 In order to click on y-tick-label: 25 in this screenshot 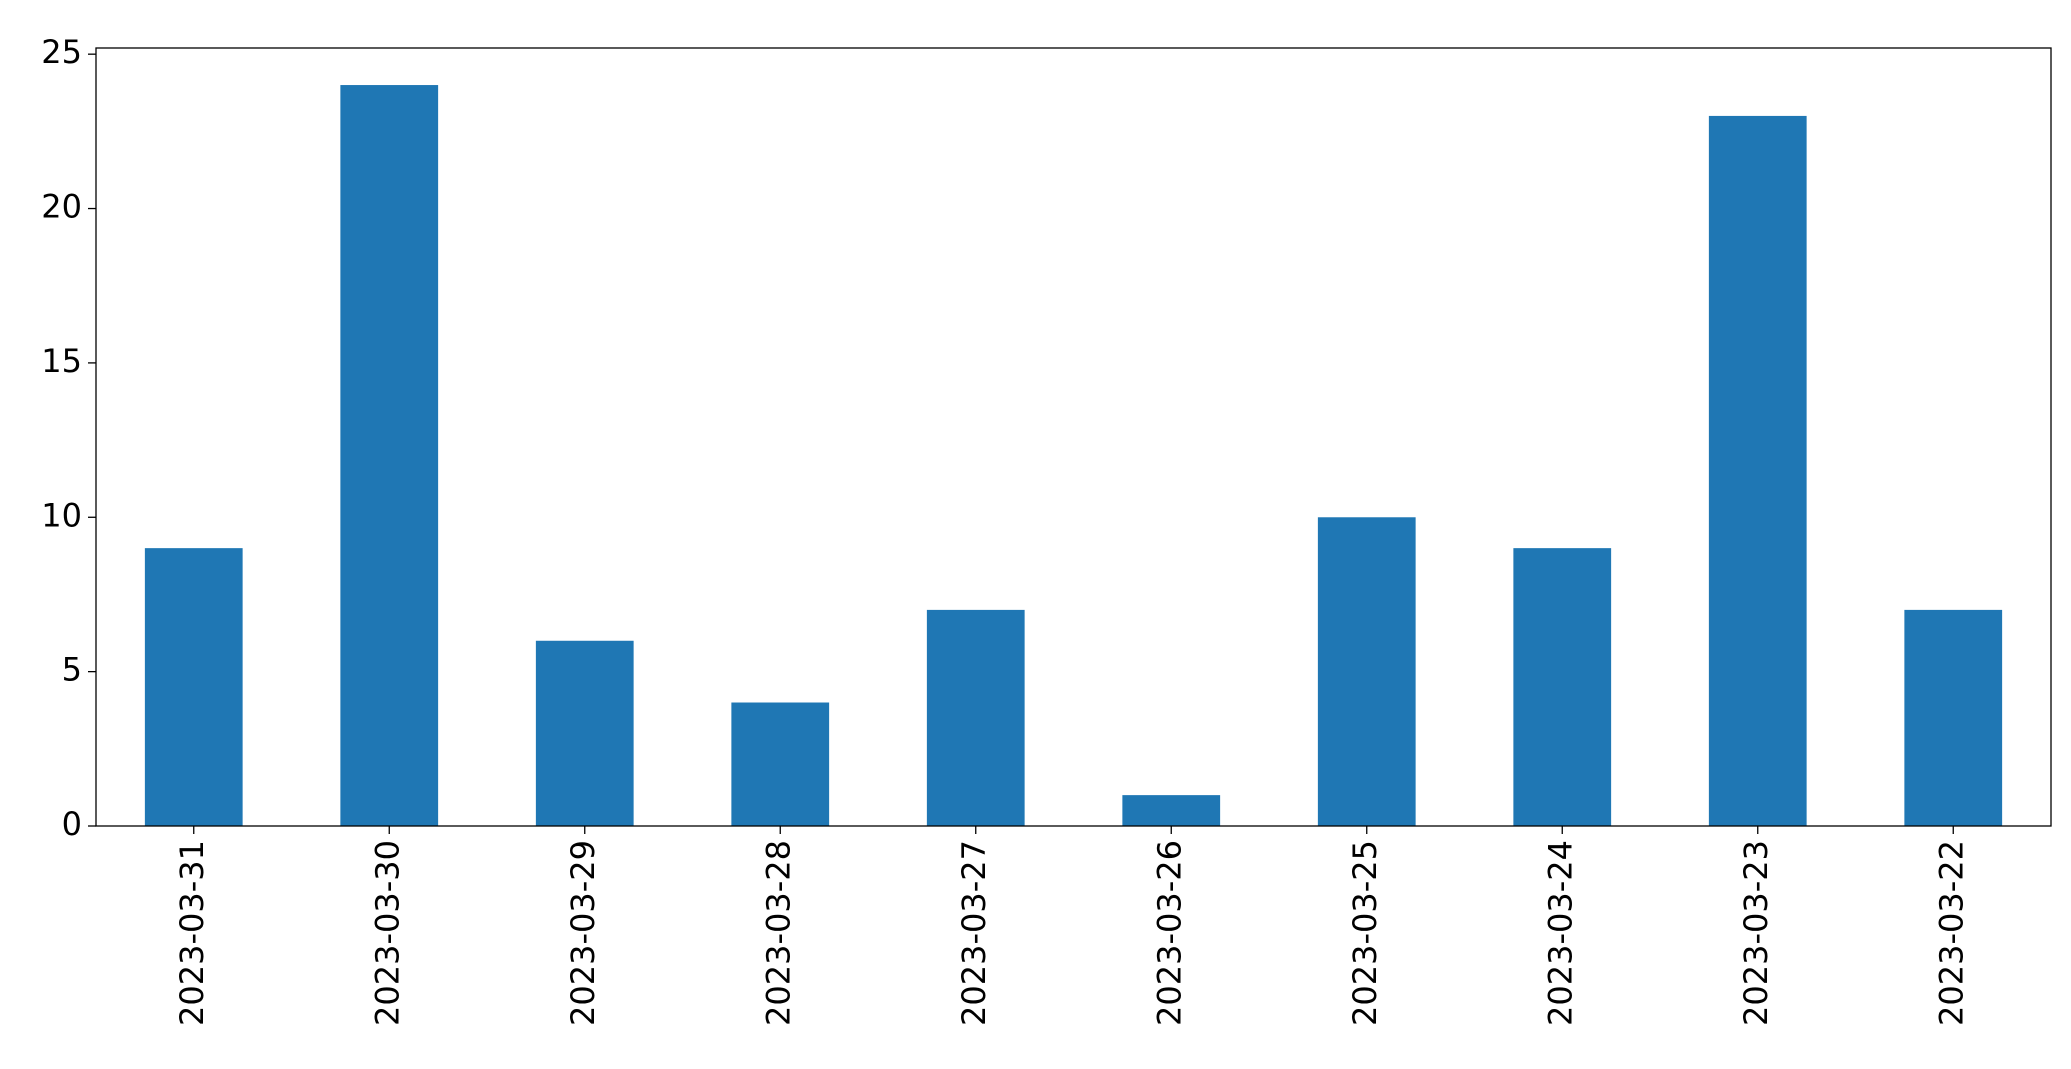, I will do `click(61, 52)`.